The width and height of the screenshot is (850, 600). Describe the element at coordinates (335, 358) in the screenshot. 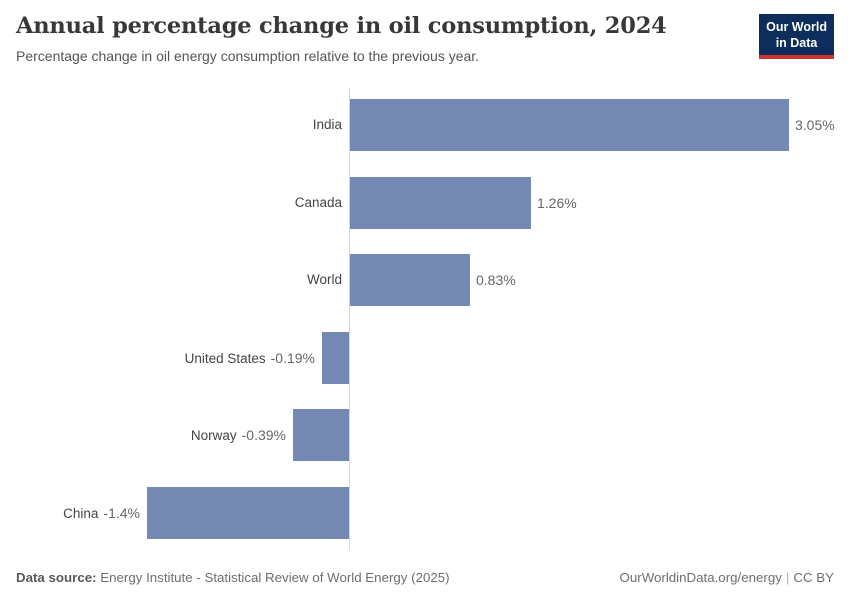

I see `bar-united-states` at that location.